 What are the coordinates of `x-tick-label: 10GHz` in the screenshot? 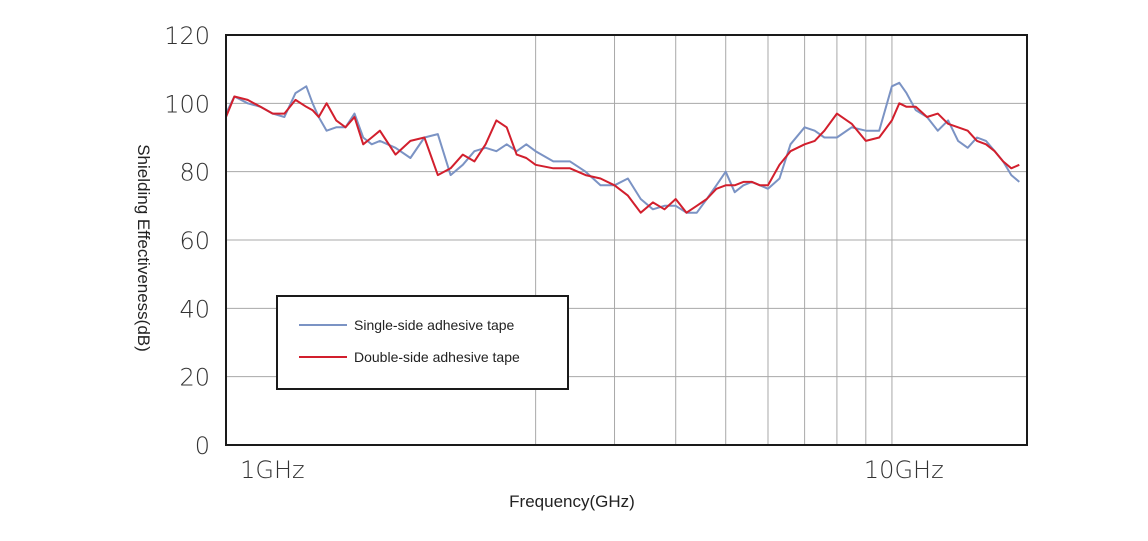 It's located at (904, 470).